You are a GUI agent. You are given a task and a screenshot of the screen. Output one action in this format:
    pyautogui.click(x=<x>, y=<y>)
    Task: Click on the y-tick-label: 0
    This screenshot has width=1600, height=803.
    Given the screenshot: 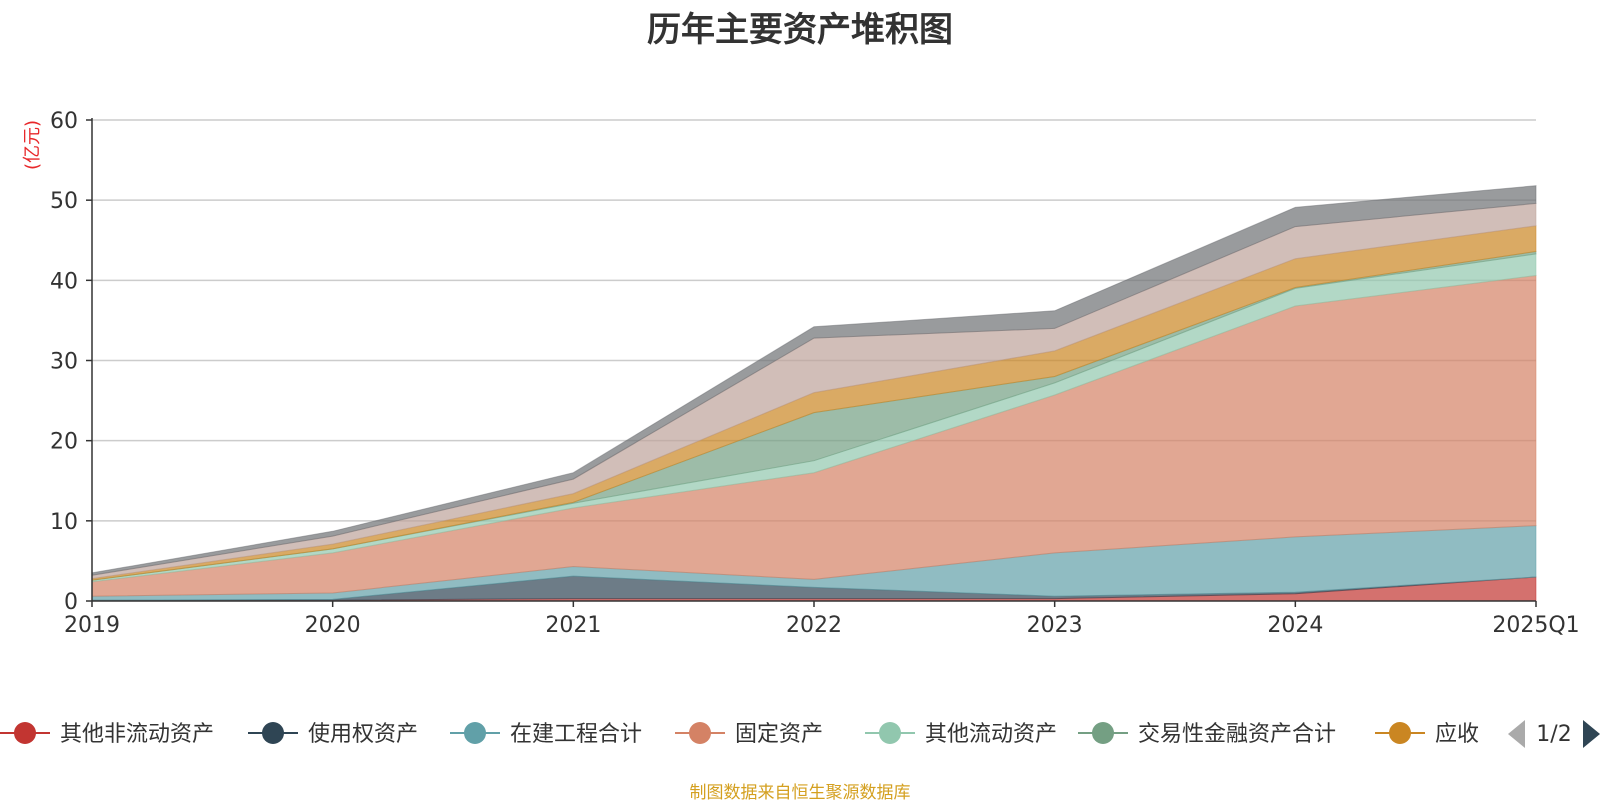 What is the action you would take?
    pyautogui.click(x=71, y=602)
    